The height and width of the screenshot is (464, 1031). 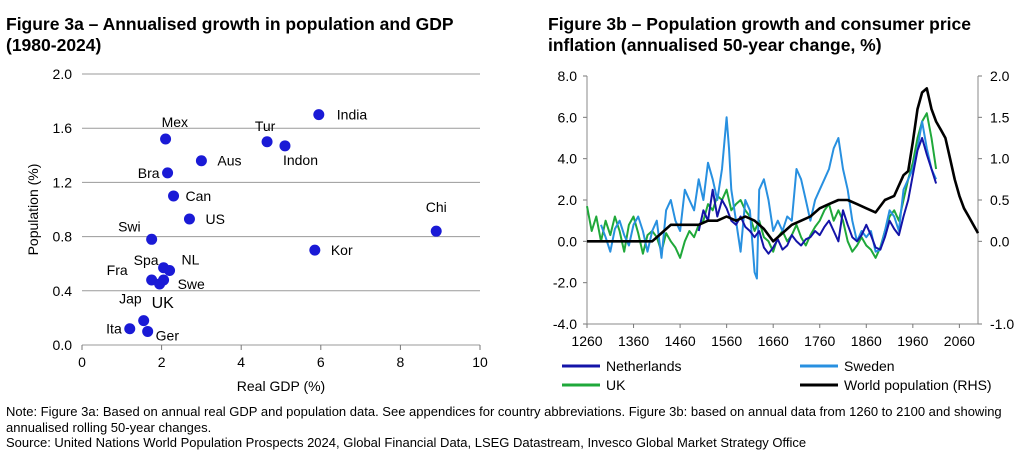 I want to click on y-tick-label: 0.8, so click(x=63, y=237).